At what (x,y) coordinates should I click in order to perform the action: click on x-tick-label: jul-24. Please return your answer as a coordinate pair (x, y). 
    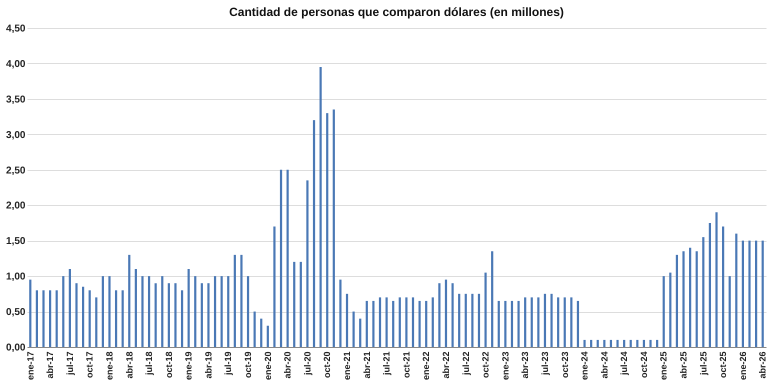
    Looking at the image, I should click on (624, 364).